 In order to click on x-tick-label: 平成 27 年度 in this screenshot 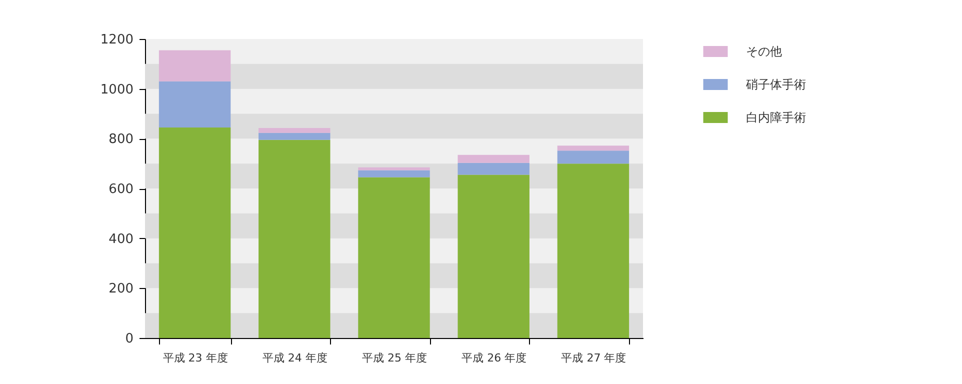, I will do `click(593, 358)`.